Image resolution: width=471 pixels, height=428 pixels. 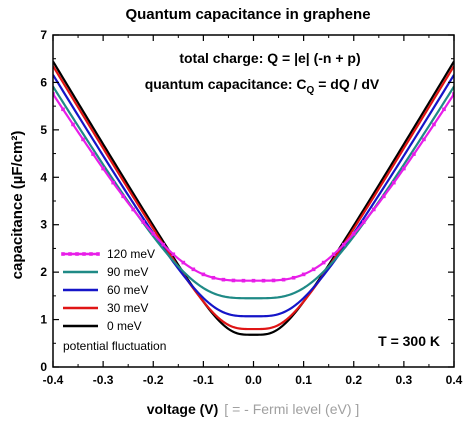 What do you see at coordinates (226, 84) in the screenshot?
I see `cq-prefix: quantum capacitance: C` at bounding box center [226, 84].